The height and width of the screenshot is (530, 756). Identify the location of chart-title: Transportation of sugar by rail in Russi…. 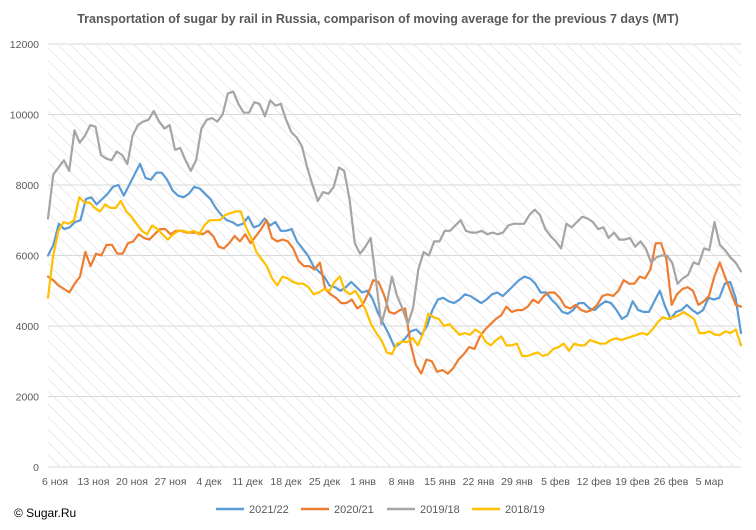
(378, 19).